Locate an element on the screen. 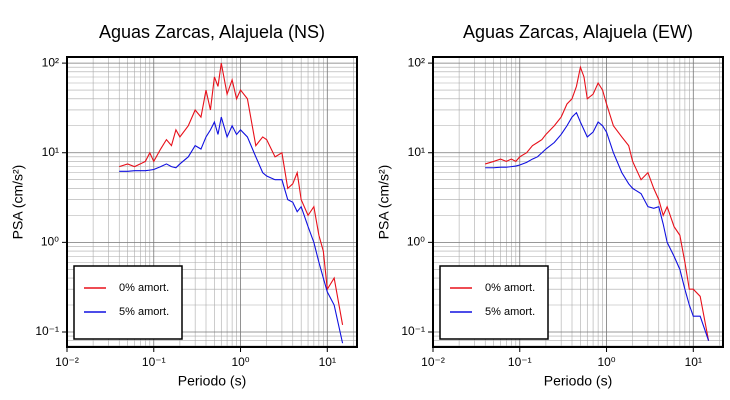  chart-title: Aguas Zarcas, Alajuela (NS) is located at coordinates (212, 32).